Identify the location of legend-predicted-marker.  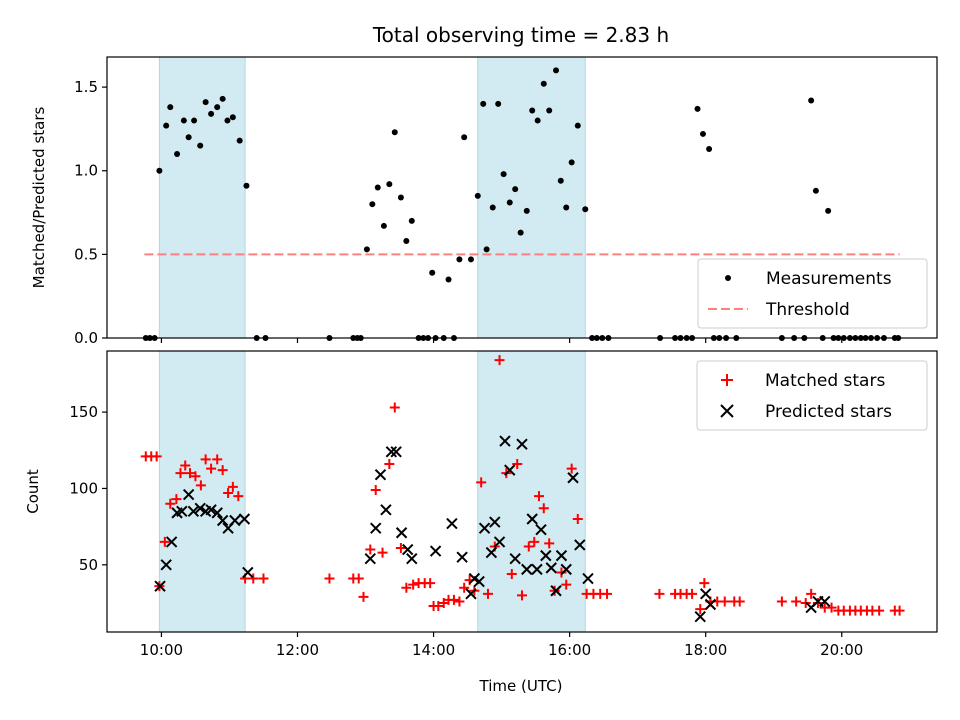
(727, 411).